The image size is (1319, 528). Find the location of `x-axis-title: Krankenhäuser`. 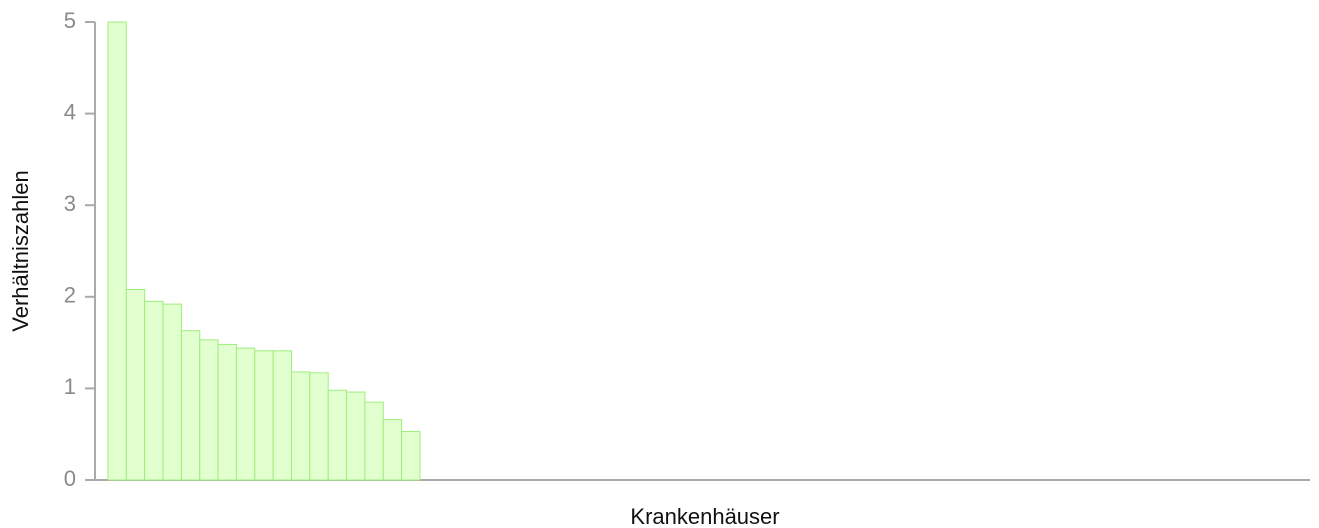

x-axis-title: Krankenhäuser is located at coordinates (704, 516).